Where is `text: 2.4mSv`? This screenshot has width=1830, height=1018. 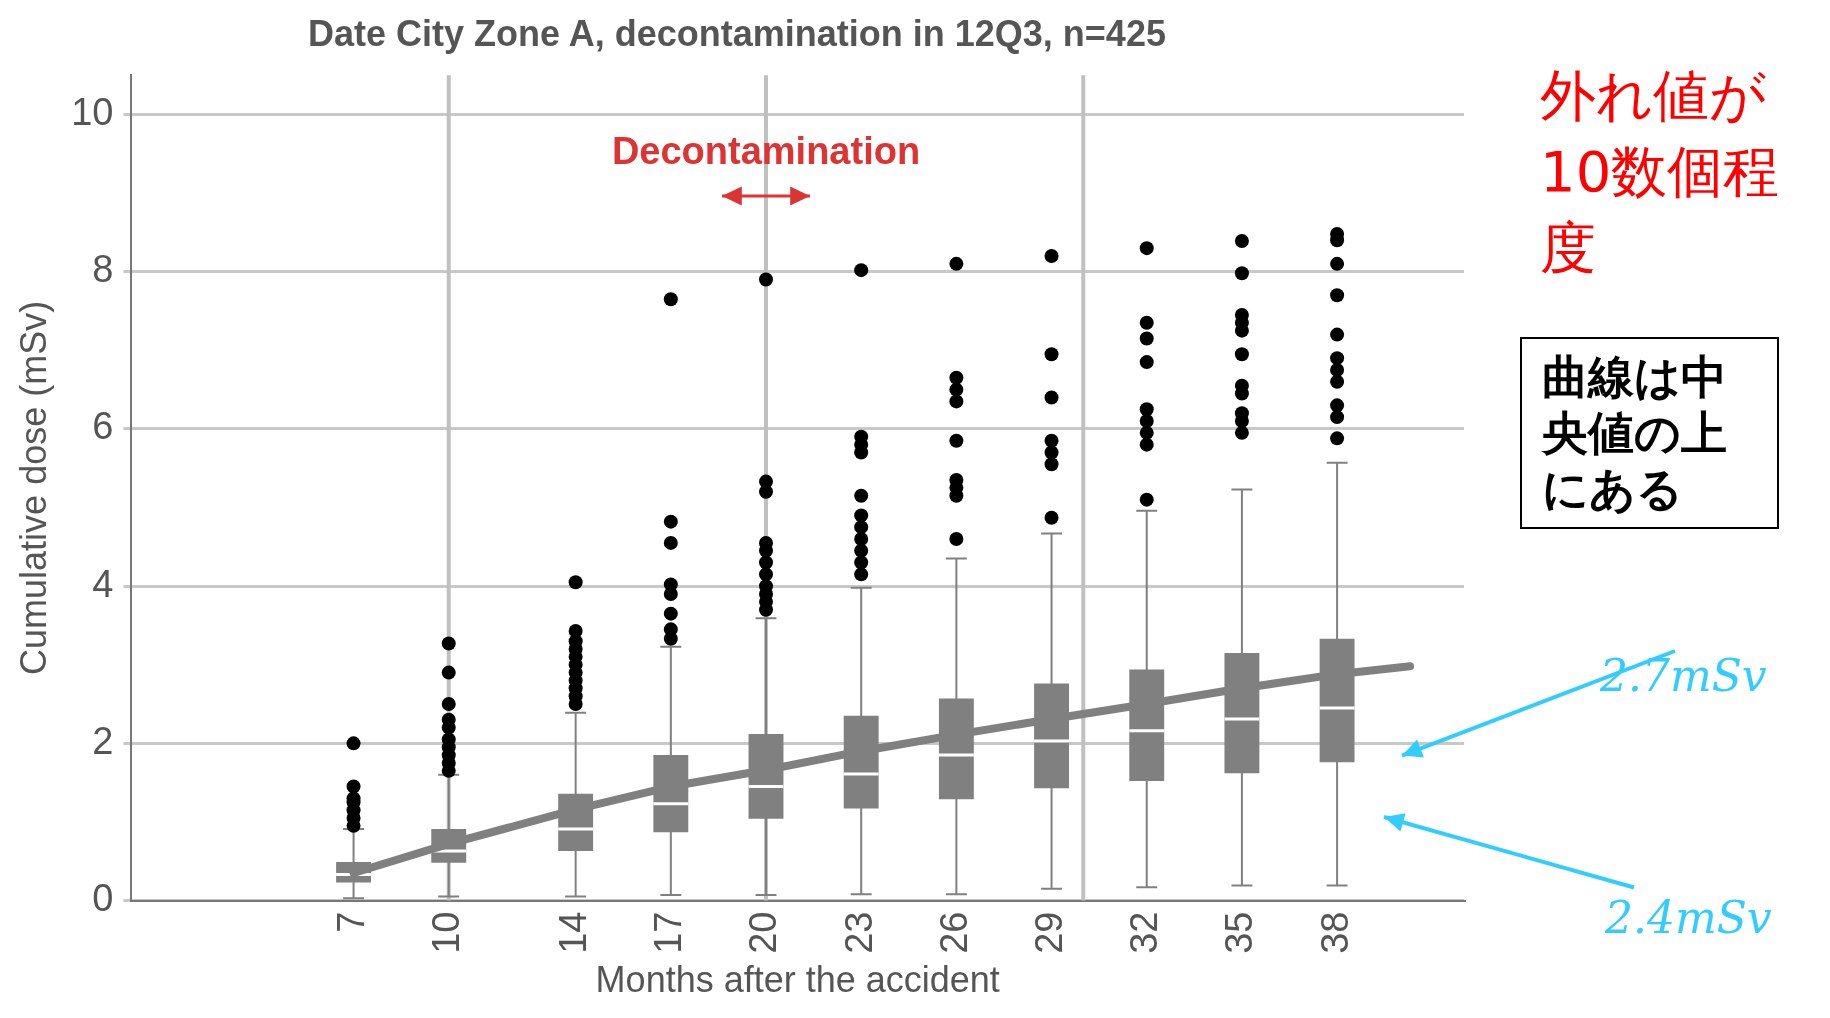
text: 2.4mSv is located at coordinates (1688, 917).